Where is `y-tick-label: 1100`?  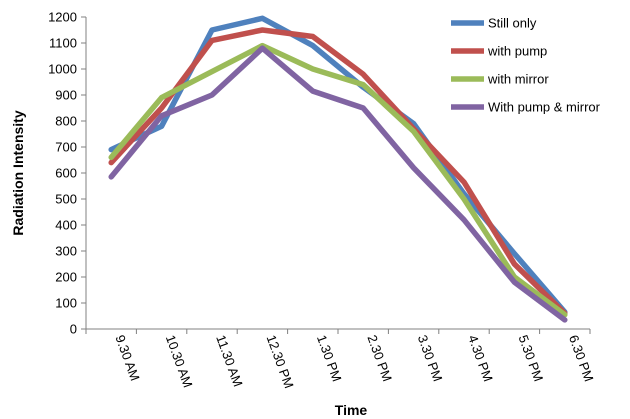 y-tick-label: 1100 is located at coordinates (63, 43).